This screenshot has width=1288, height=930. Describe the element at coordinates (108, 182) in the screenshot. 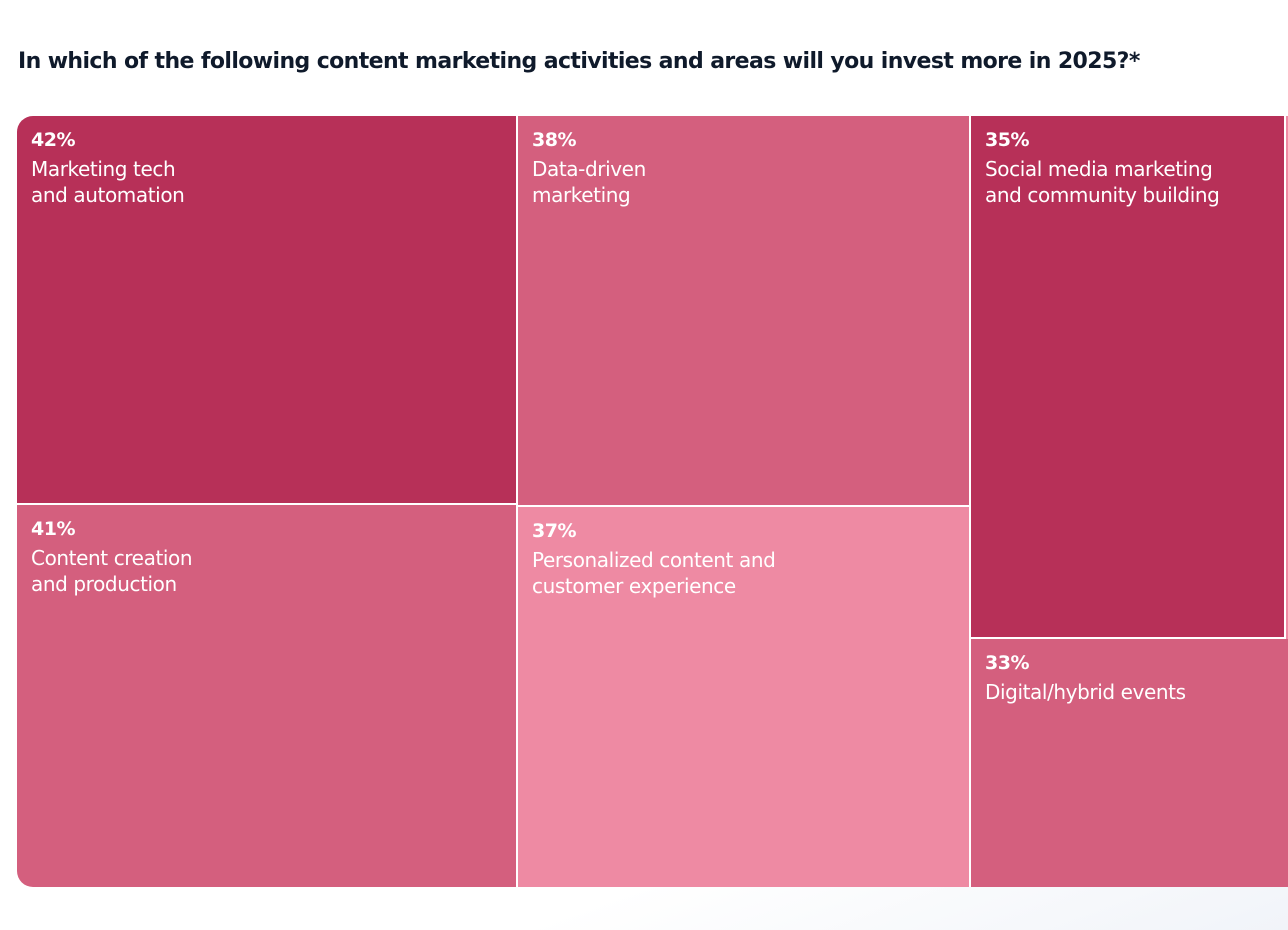

I see `tile-label: Marketing tech and automation` at that location.